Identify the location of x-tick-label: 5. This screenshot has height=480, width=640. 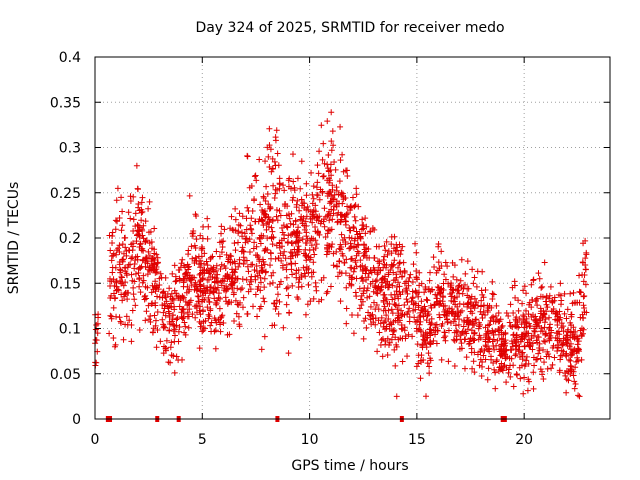
(202, 440).